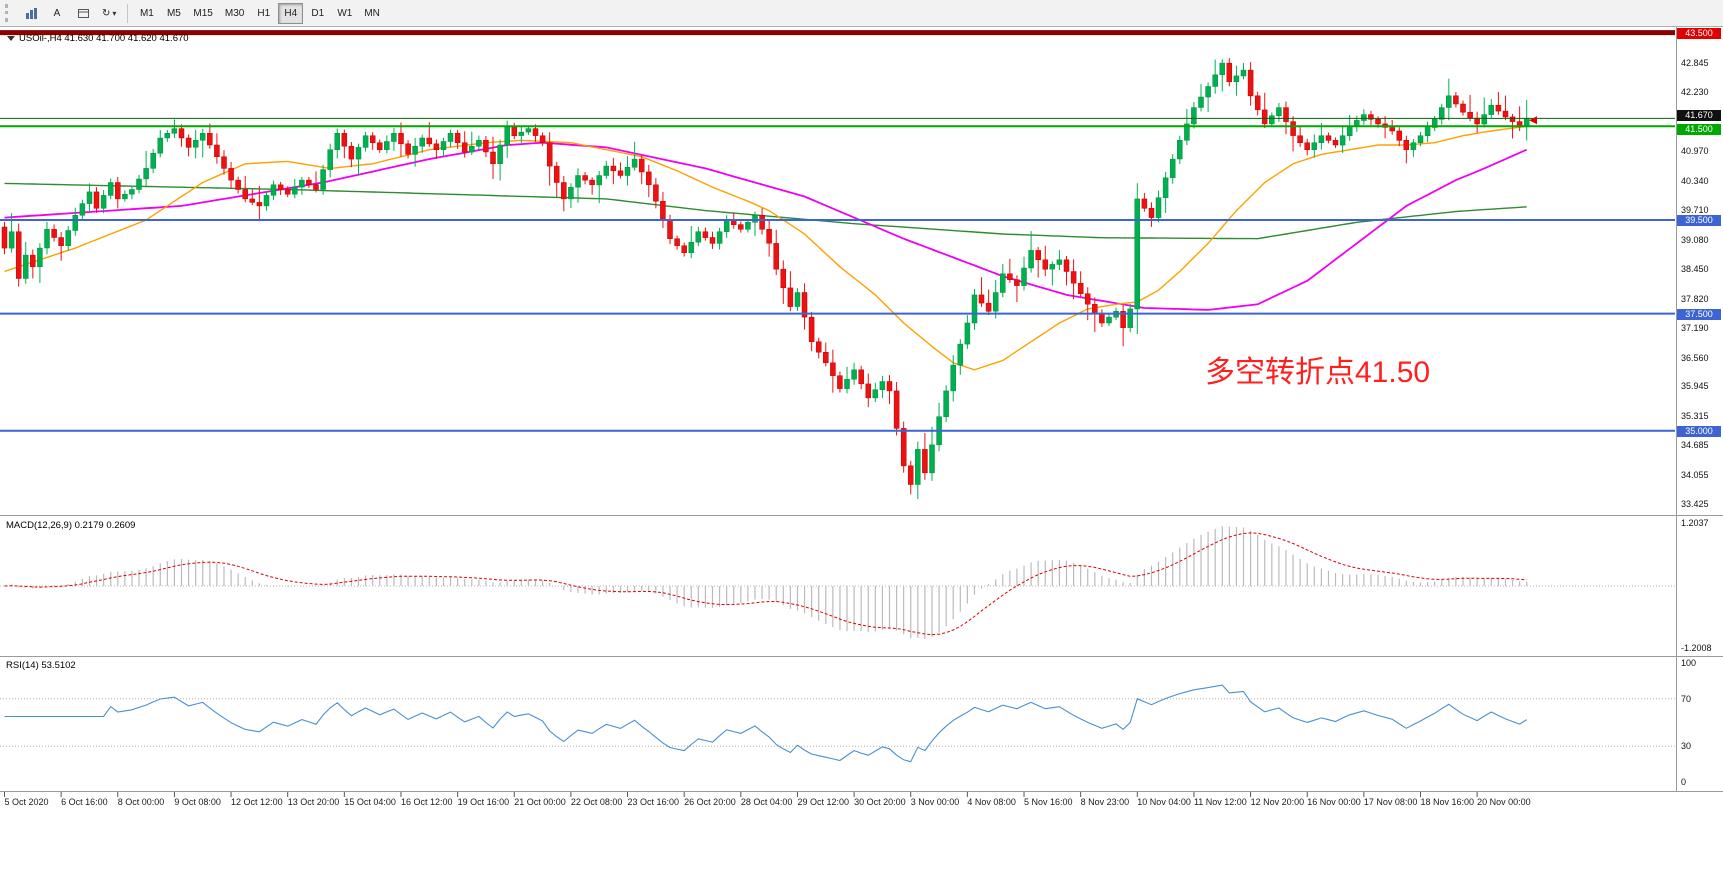 The image size is (1723, 896). I want to click on price-tick-label: 39.080, so click(1695, 239).